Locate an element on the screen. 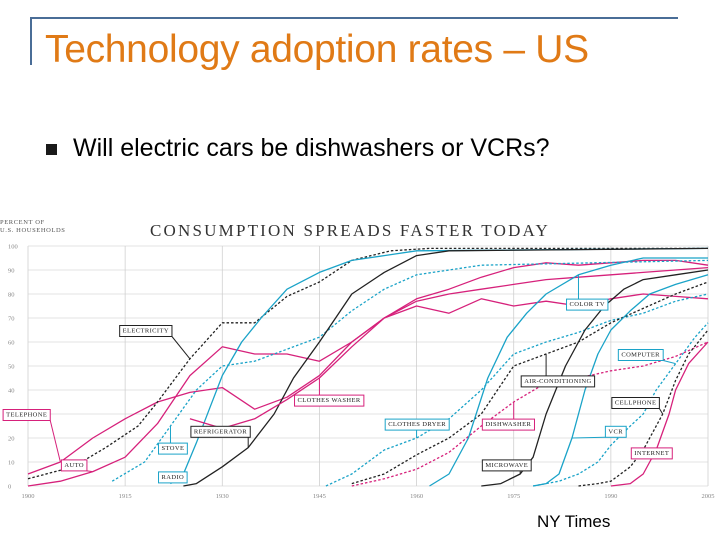 Image resolution: width=720 pixels, height=540 pixels. x-tick-label: 1900 is located at coordinates (28, 496).